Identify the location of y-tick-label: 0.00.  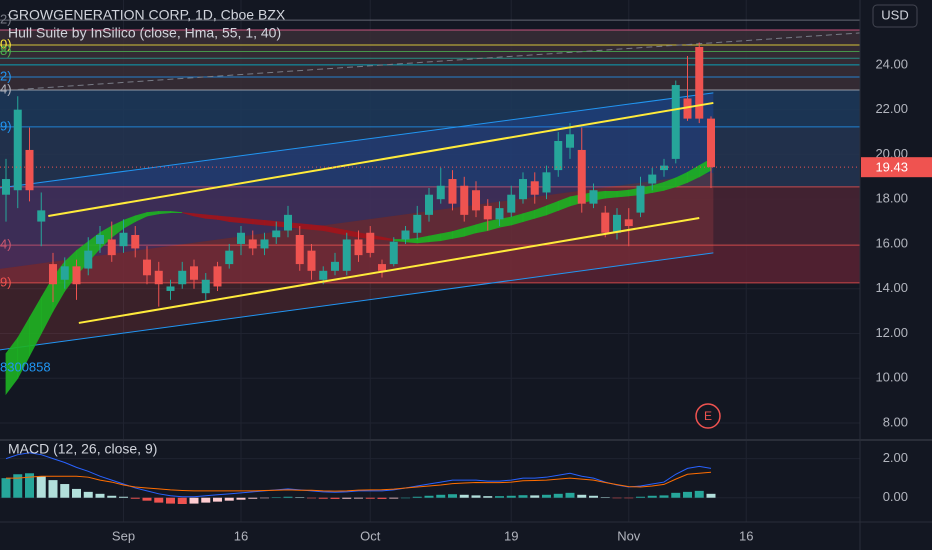
(895, 496).